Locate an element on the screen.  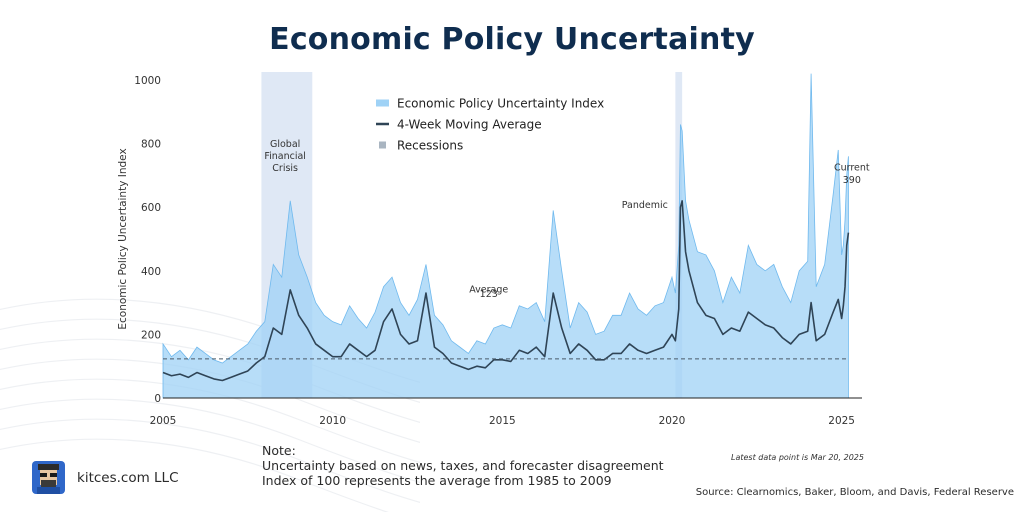
x-tick-label-3: 2020 is located at coordinates (672, 421).